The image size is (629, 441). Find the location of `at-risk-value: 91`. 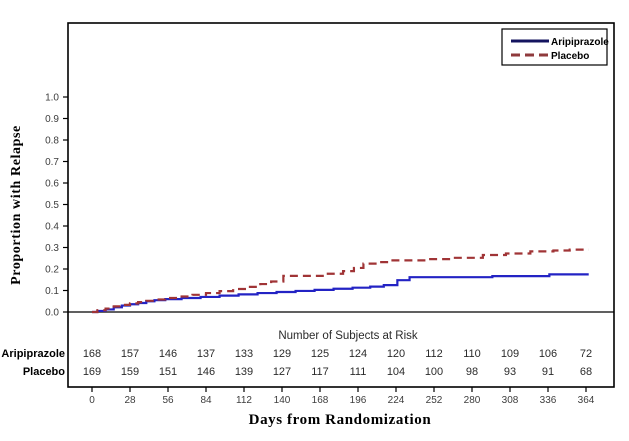

at-risk-value: 91 is located at coordinates (548, 372).